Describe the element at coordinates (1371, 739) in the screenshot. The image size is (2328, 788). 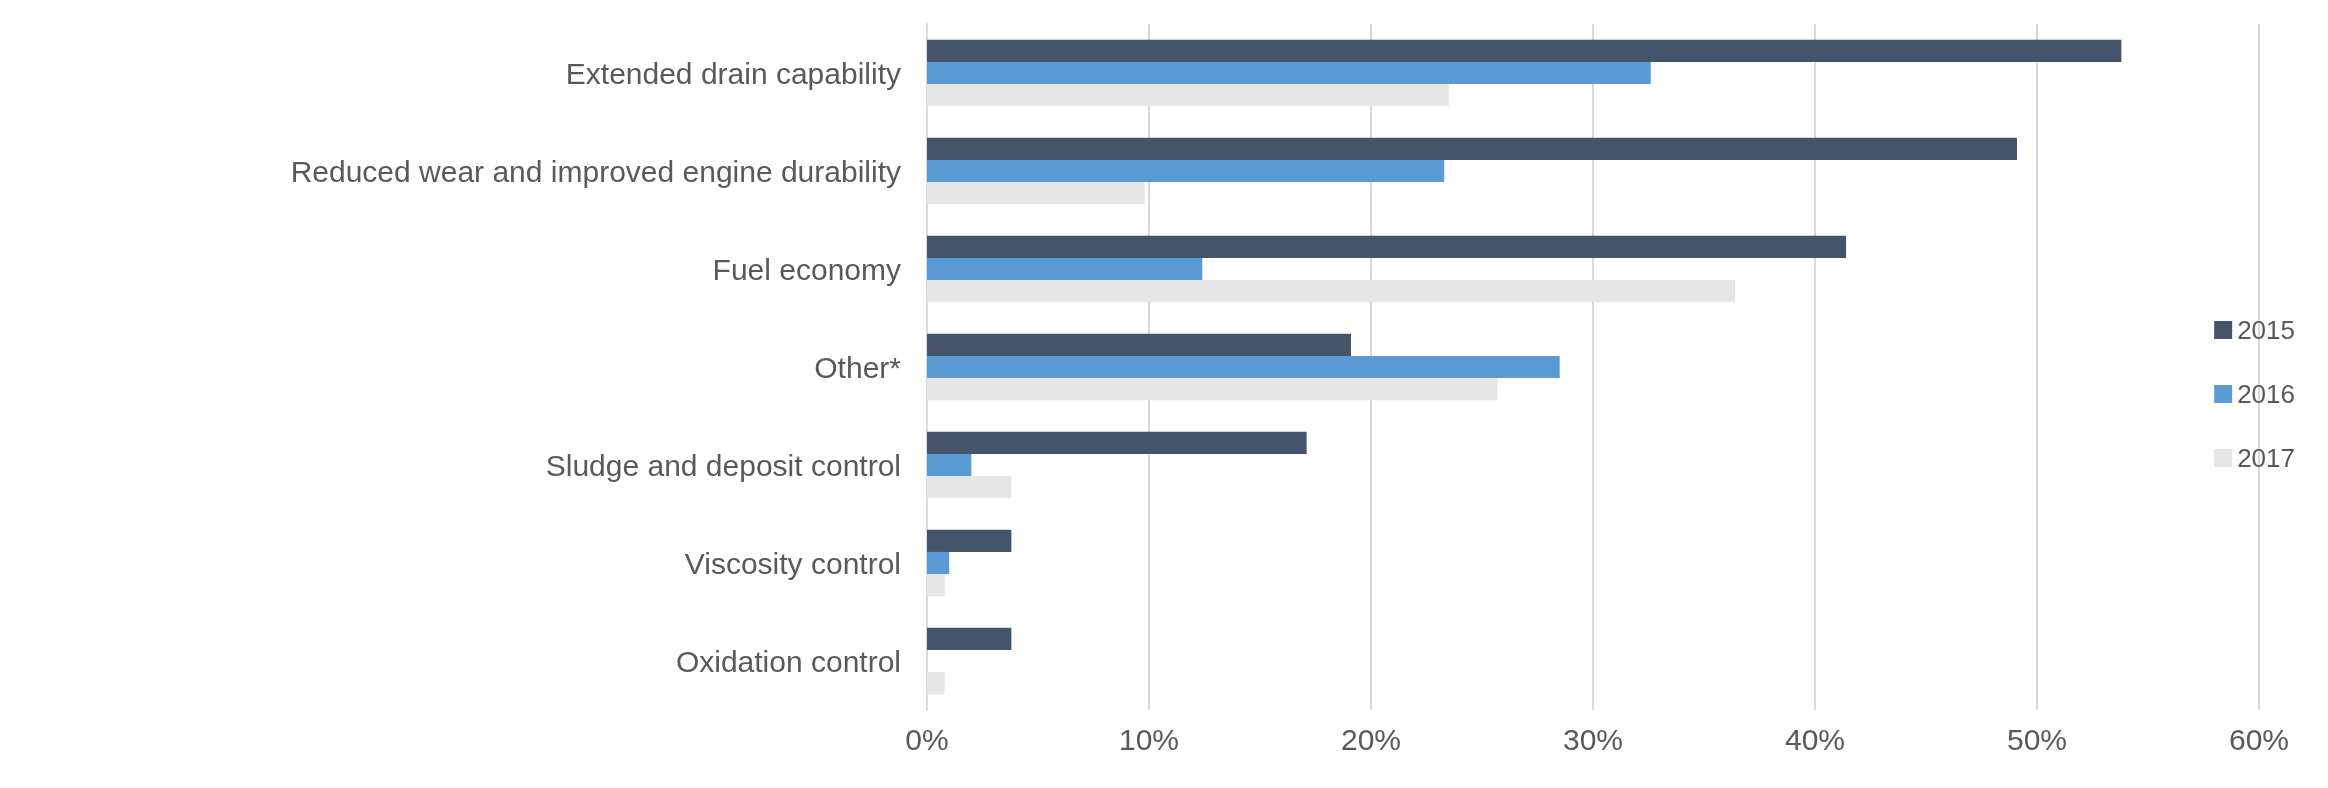
I see `x-tick-label: 20%` at that location.